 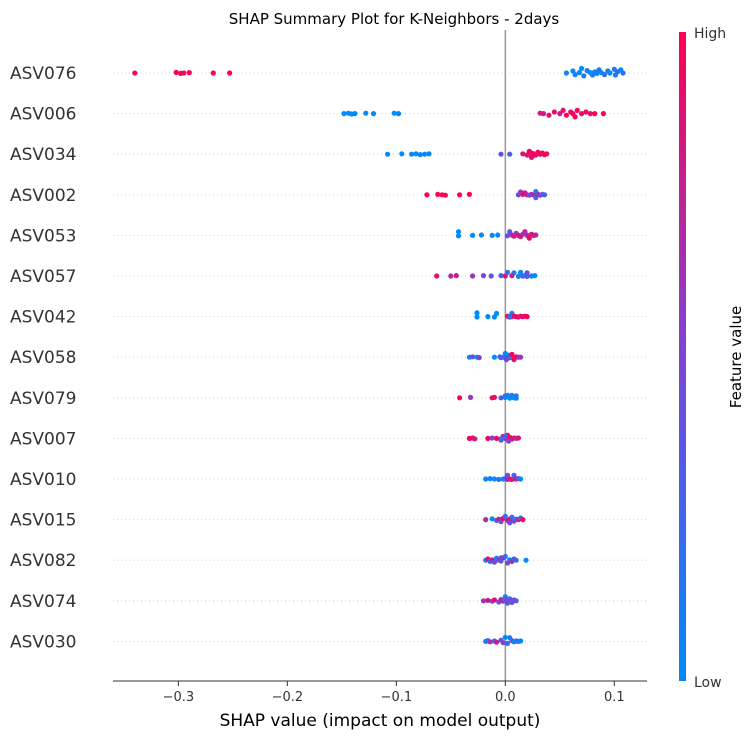 I want to click on feature-label-asv015: ASV015, so click(x=43, y=521).